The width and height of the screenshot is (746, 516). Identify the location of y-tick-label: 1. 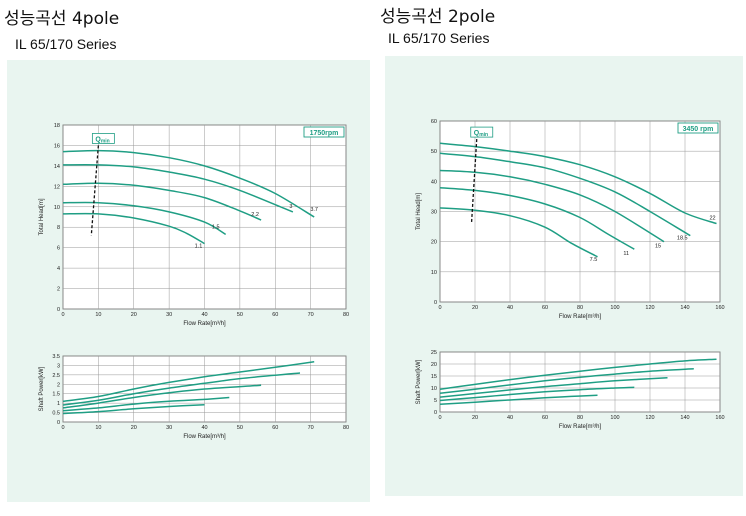
(58, 404).